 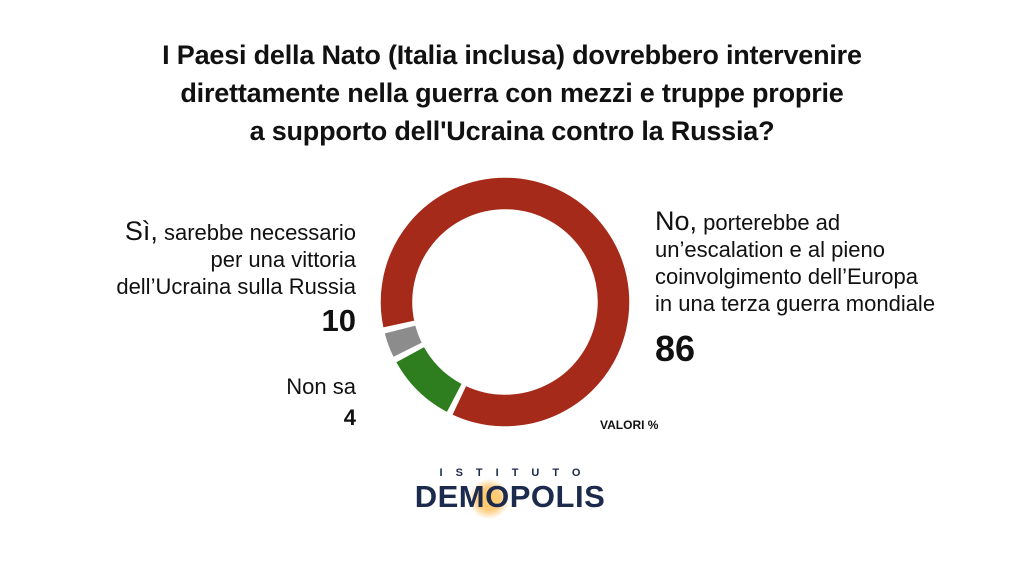 What do you see at coordinates (772, 222) in the screenshot?
I see `no-line-1: porterebbe ad` at bounding box center [772, 222].